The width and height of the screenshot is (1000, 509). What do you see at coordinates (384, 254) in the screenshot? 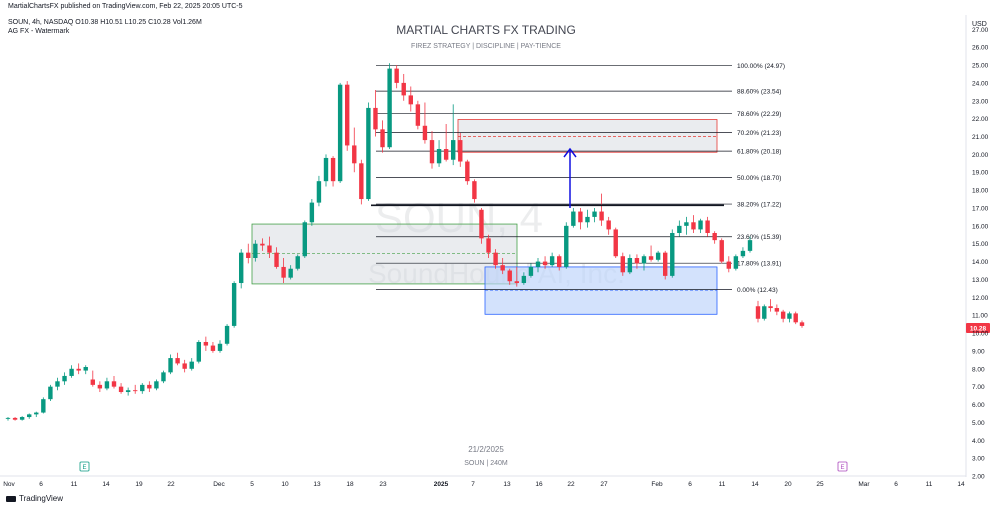
I see `green-zone` at bounding box center [384, 254].